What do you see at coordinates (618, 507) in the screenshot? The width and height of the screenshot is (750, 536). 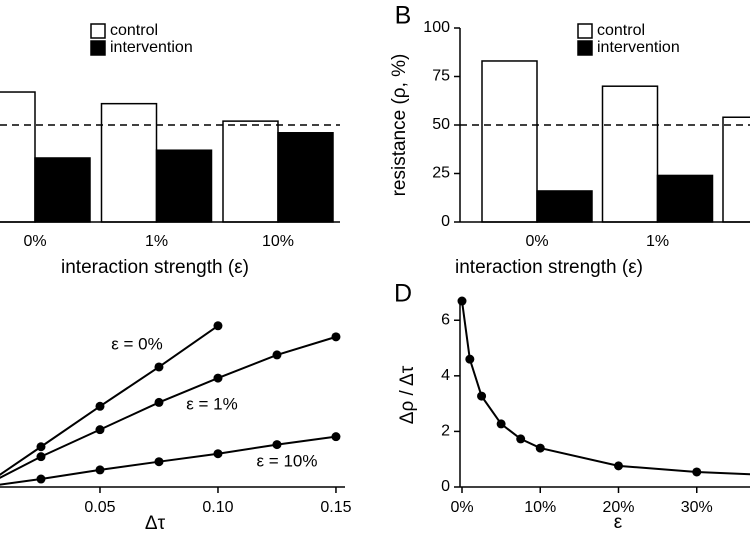 I see `x-tick-label: 20%` at bounding box center [618, 507].